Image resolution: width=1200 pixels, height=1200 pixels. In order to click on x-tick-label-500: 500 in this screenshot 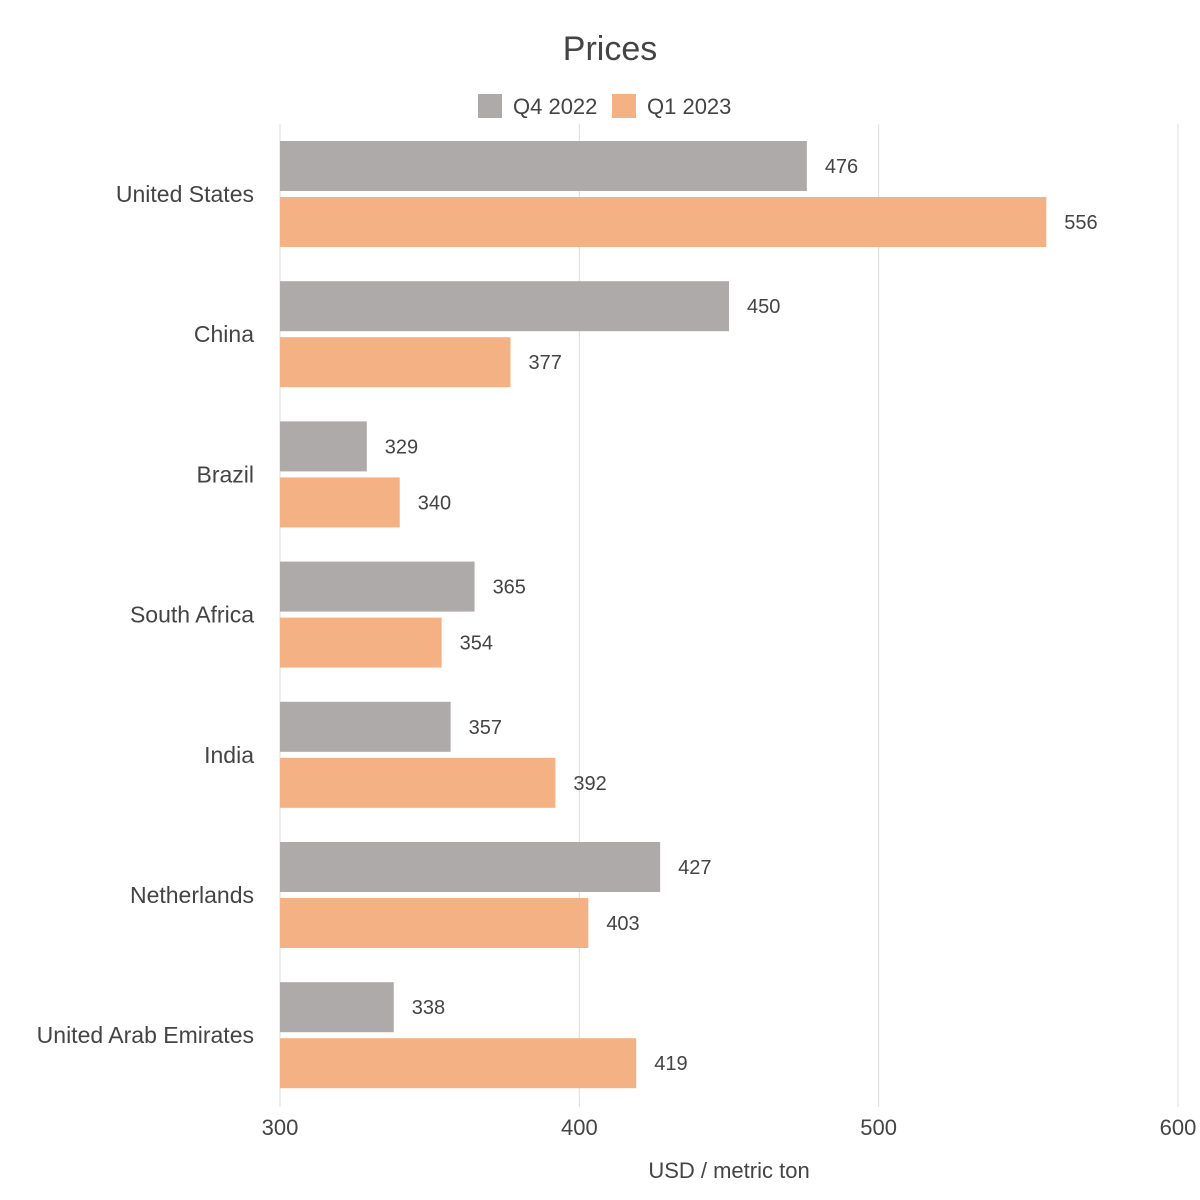, I will do `click(878, 1127)`.